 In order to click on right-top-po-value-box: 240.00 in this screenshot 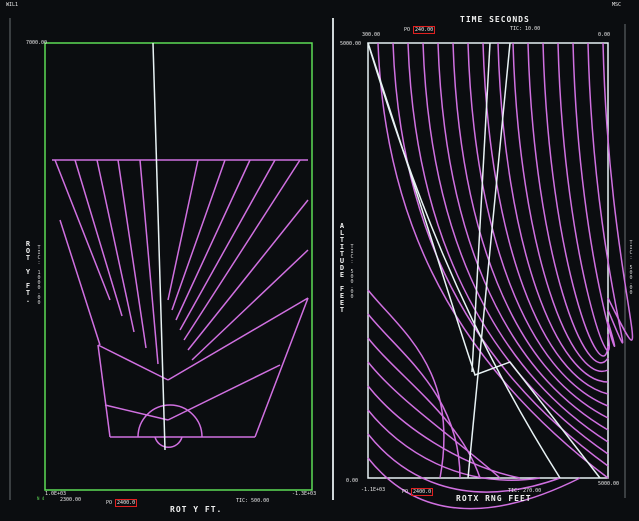, I will do `click(424, 30)`.